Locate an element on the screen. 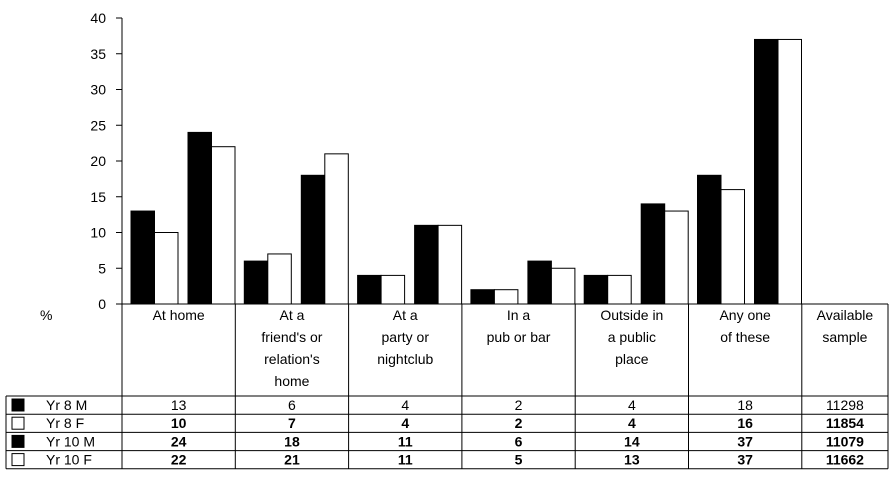 The width and height of the screenshot is (890, 489). sample-value: 11079 is located at coordinates (845, 441).